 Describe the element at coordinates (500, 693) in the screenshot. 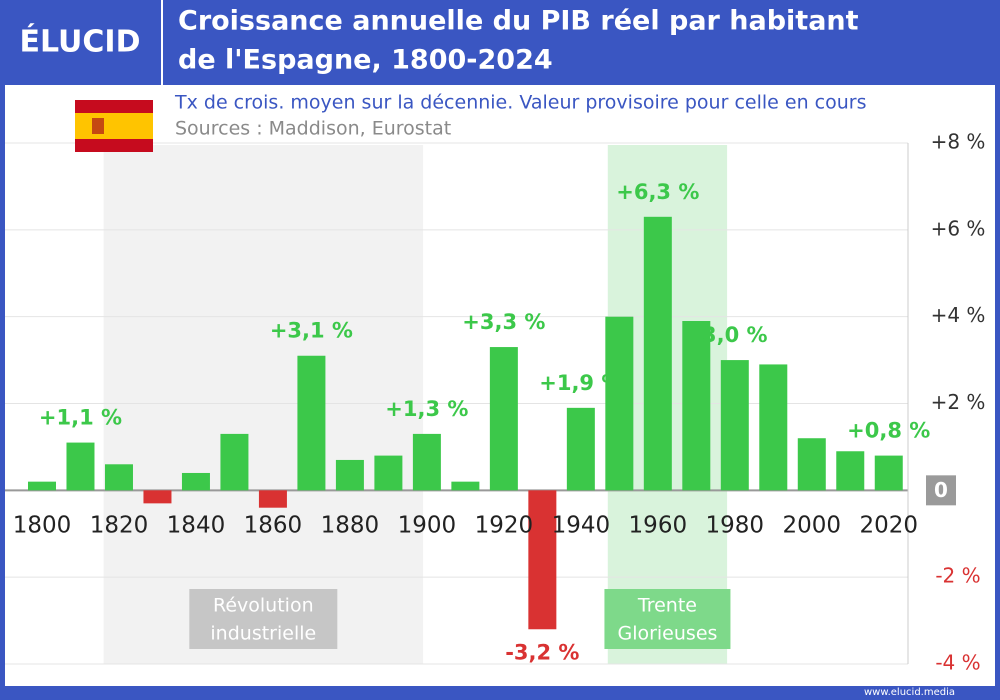

I see `footer-bar` at that location.